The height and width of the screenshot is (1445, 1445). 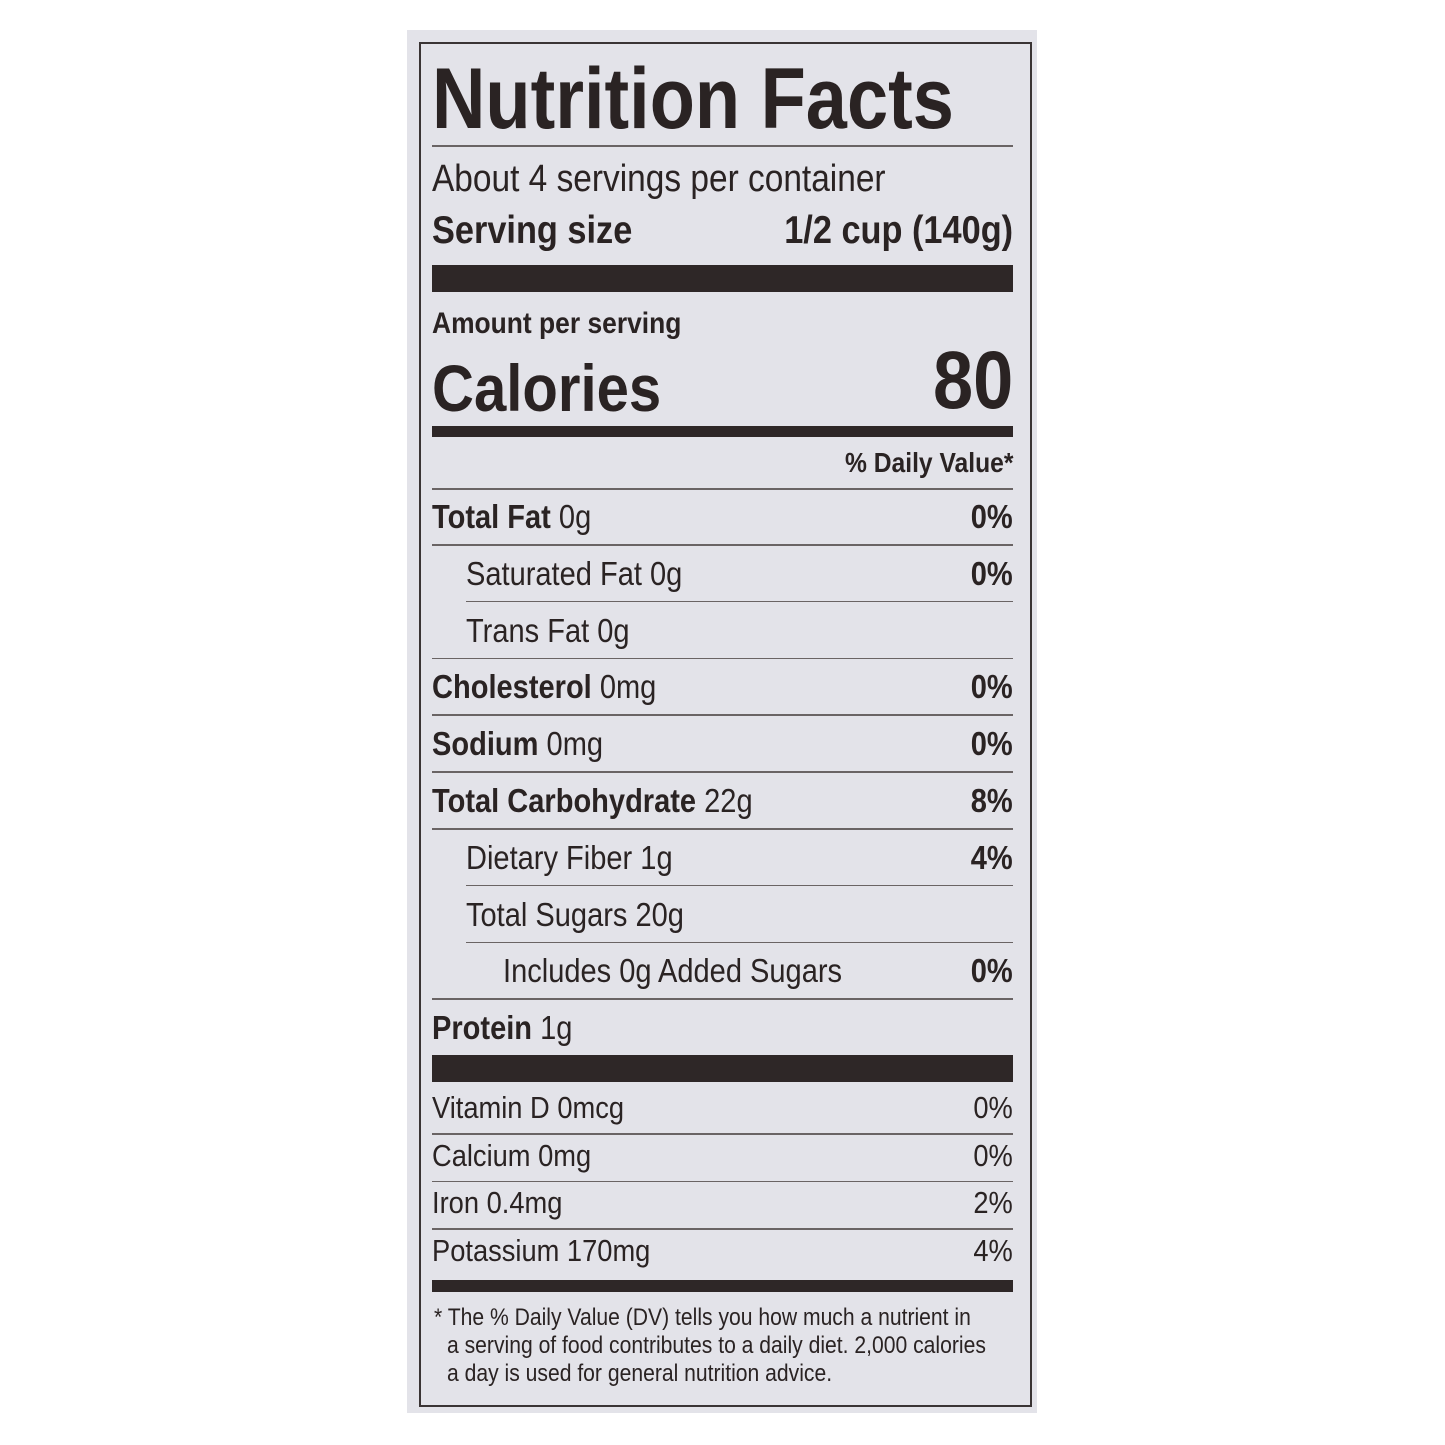 I want to click on nutrient-name: Total Fat, so click(x=491, y=516).